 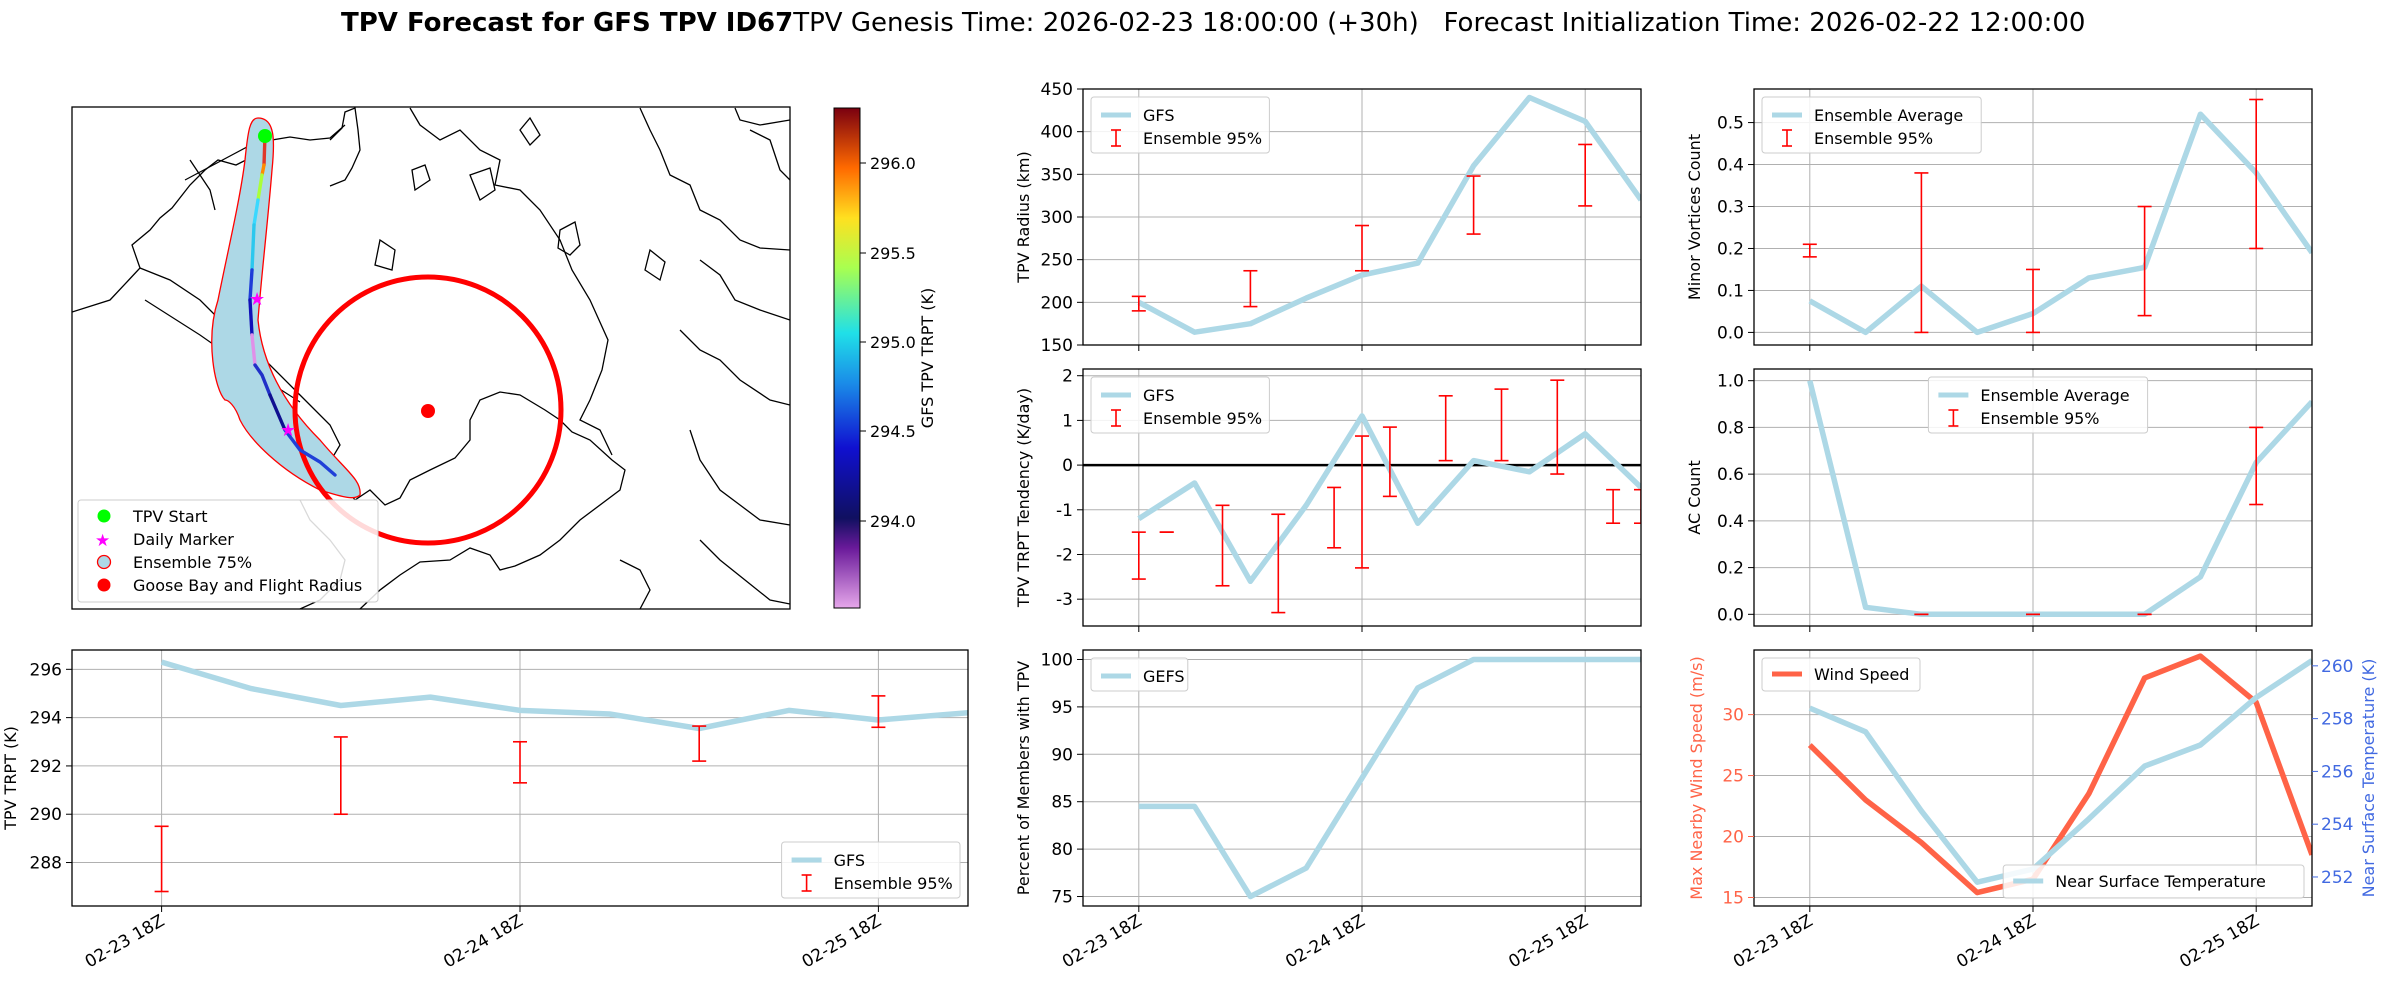 I want to click on trpt-ylabel: TPV TRPT (K), so click(x=10, y=778).